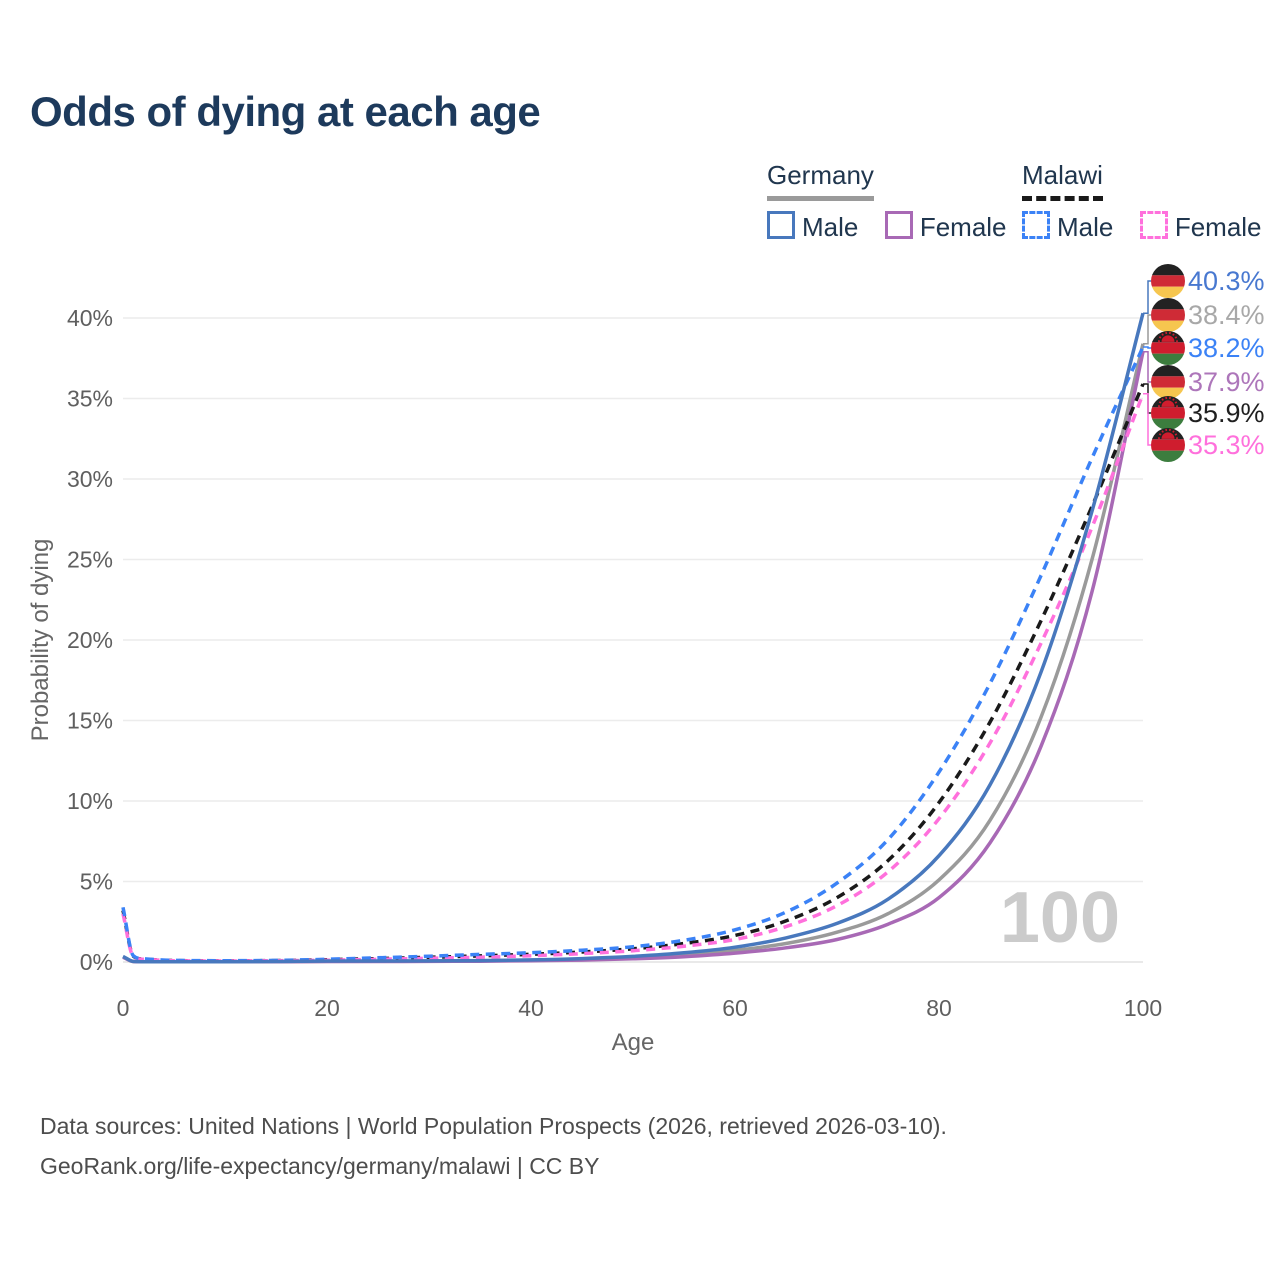 The height and width of the screenshot is (1280, 1280). Describe the element at coordinates (1226, 382) in the screenshot. I see `end-label-value: 37.9%` at that location.